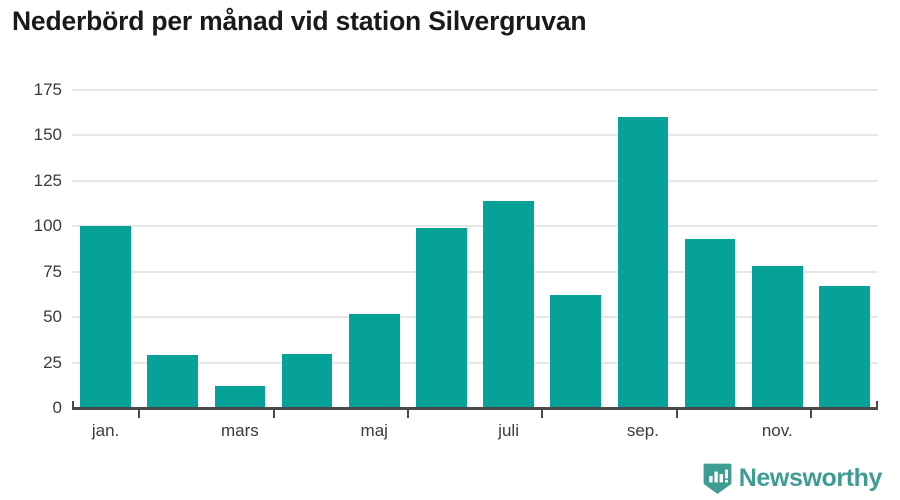 The width and height of the screenshot is (900, 500). Describe the element at coordinates (374, 360) in the screenshot. I see `bar-maj` at that location.